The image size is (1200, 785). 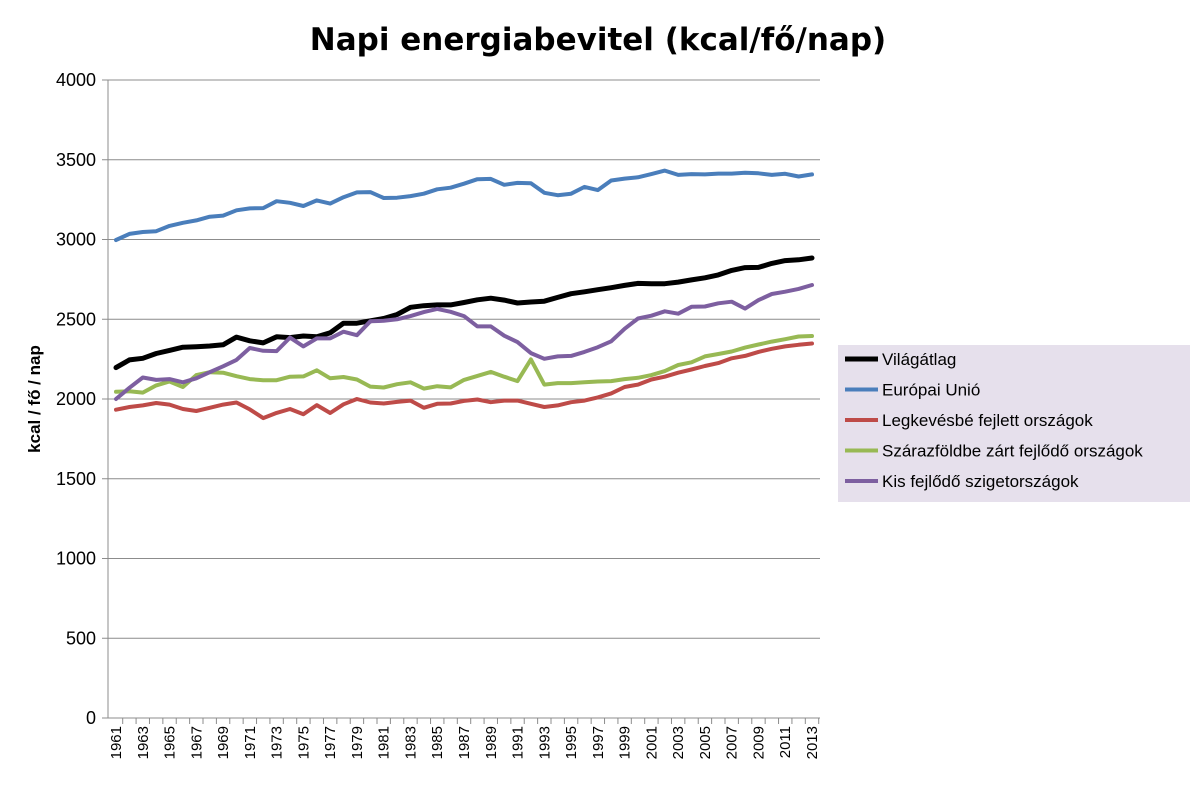 I want to click on x-tick-label: 1971, so click(x=250, y=742).